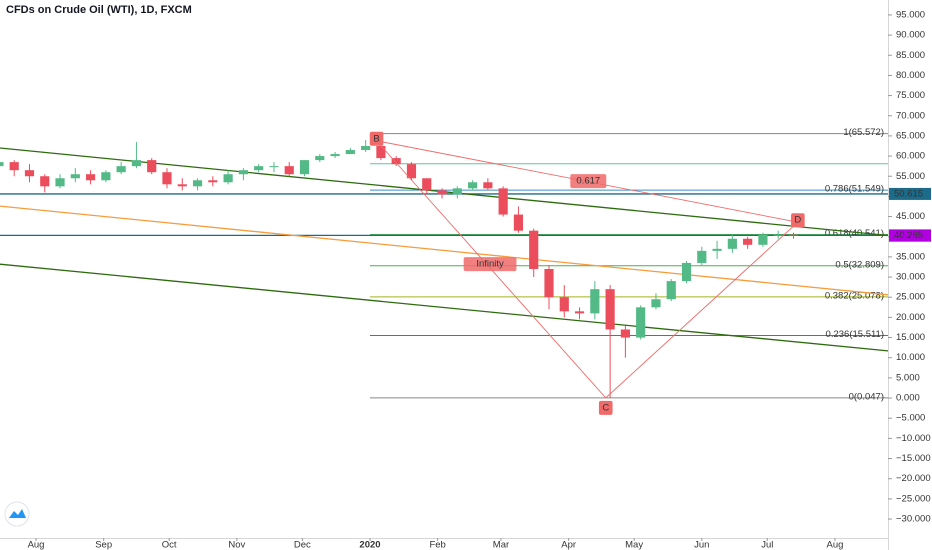 This screenshot has width=932, height=550. What do you see at coordinates (913, 458) in the screenshot?
I see `y-tick-label: −15.000` at bounding box center [913, 458].